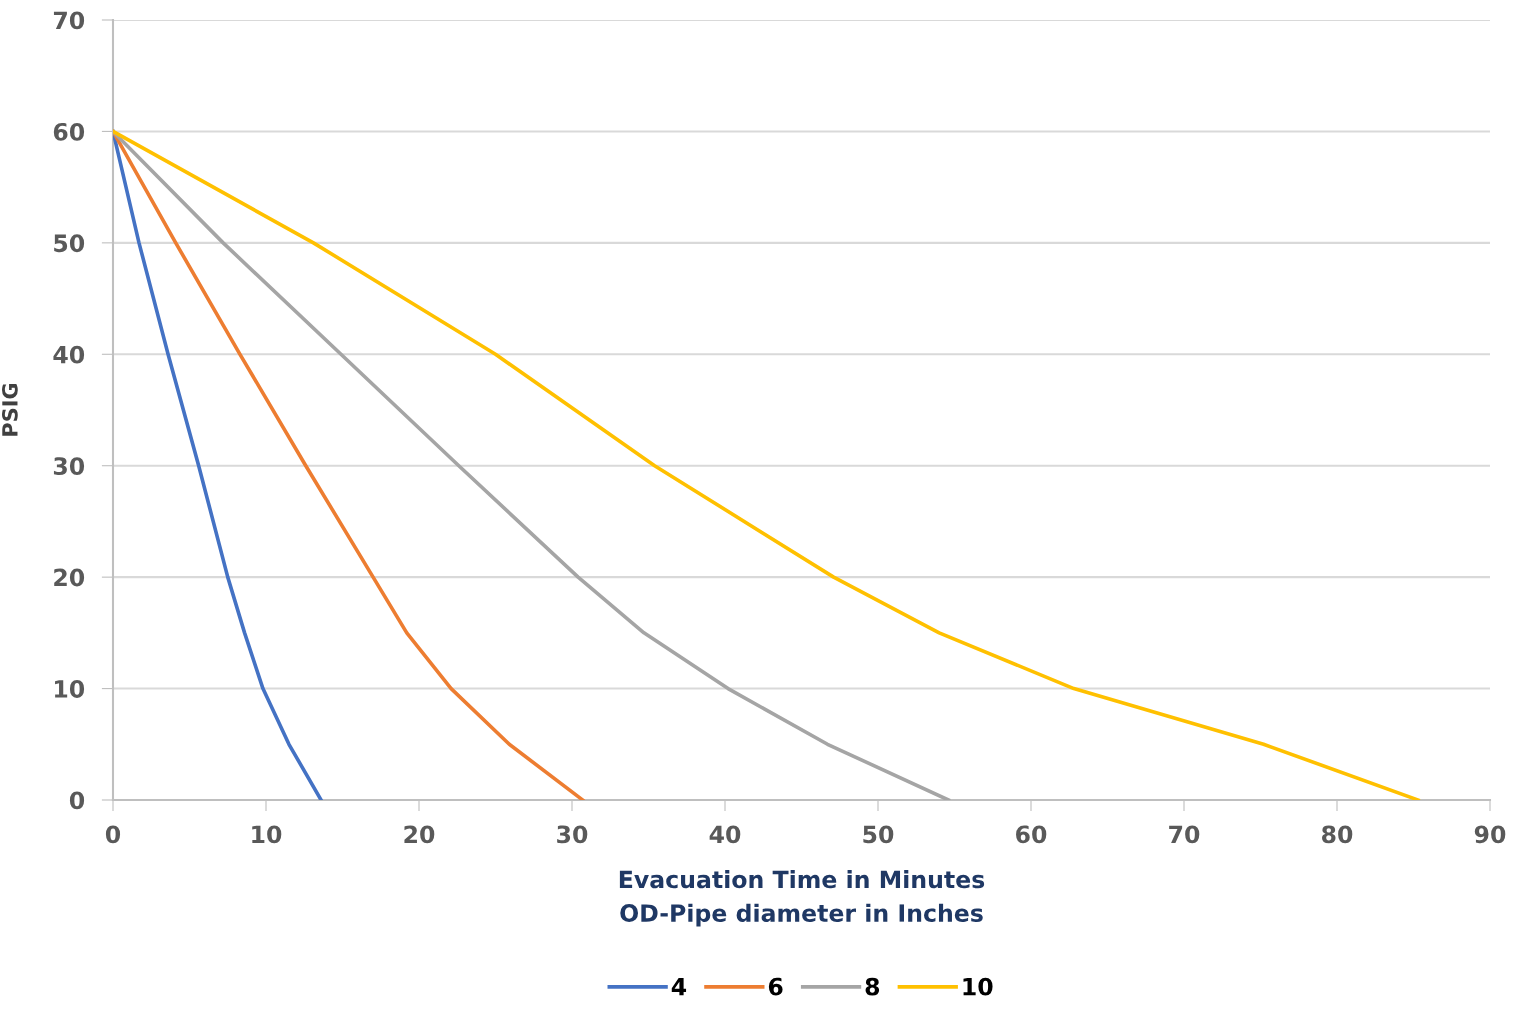 This screenshot has width=1527, height=1025. I want to click on legend-label: 6, so click(775, 986).